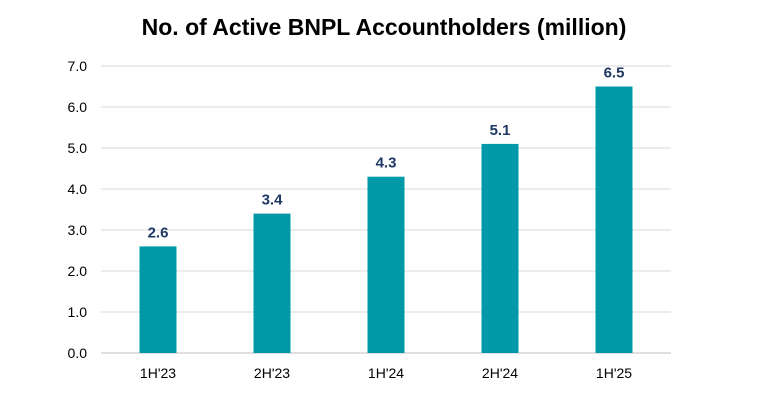 The width and height of the screenshot is (768, 407). I want to click on data-label: 6.5, so click(614, 73).